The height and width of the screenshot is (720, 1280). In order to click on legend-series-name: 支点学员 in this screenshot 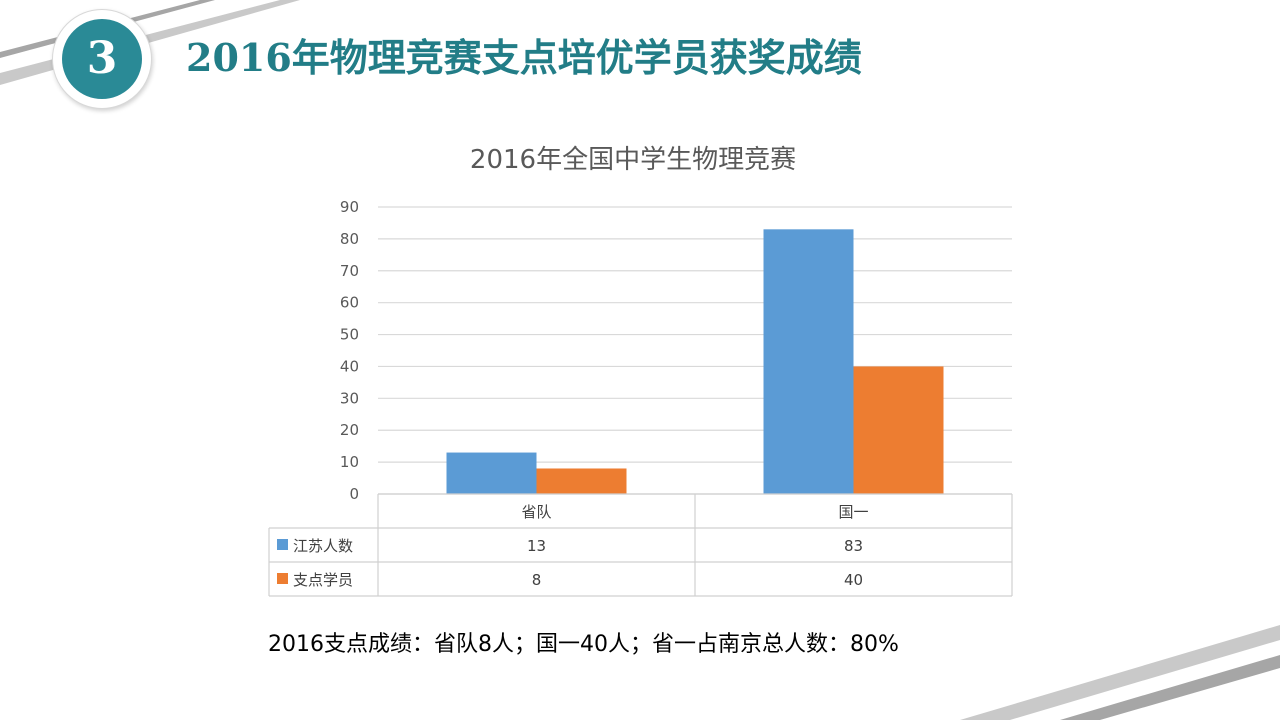, I will do `click(323, 580)`.